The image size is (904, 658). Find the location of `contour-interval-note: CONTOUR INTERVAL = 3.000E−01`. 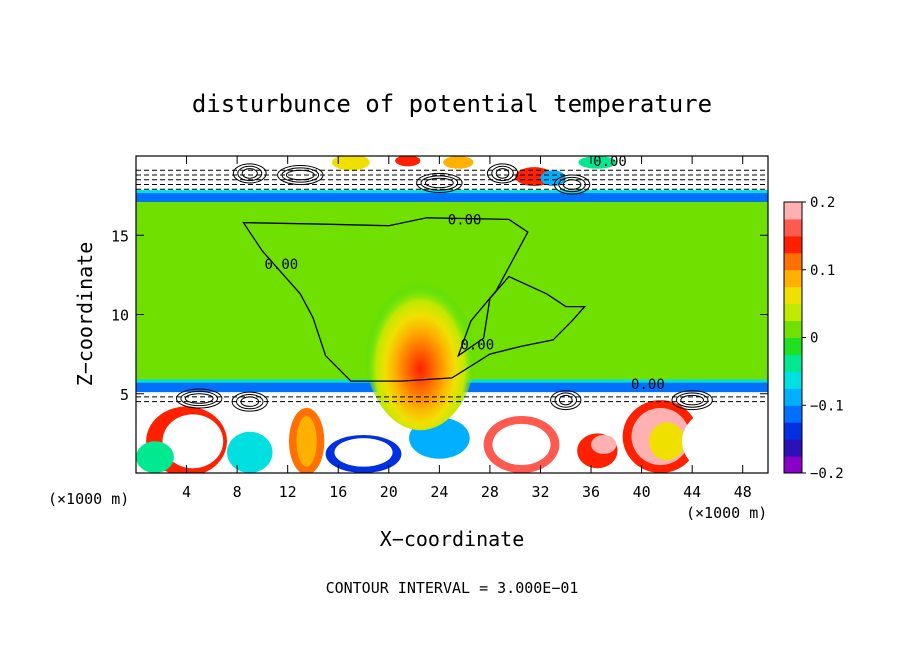

contour-interval-note: CONTOUR INTERVAL = 3.000E−01 is located at coordinates (452, 588).